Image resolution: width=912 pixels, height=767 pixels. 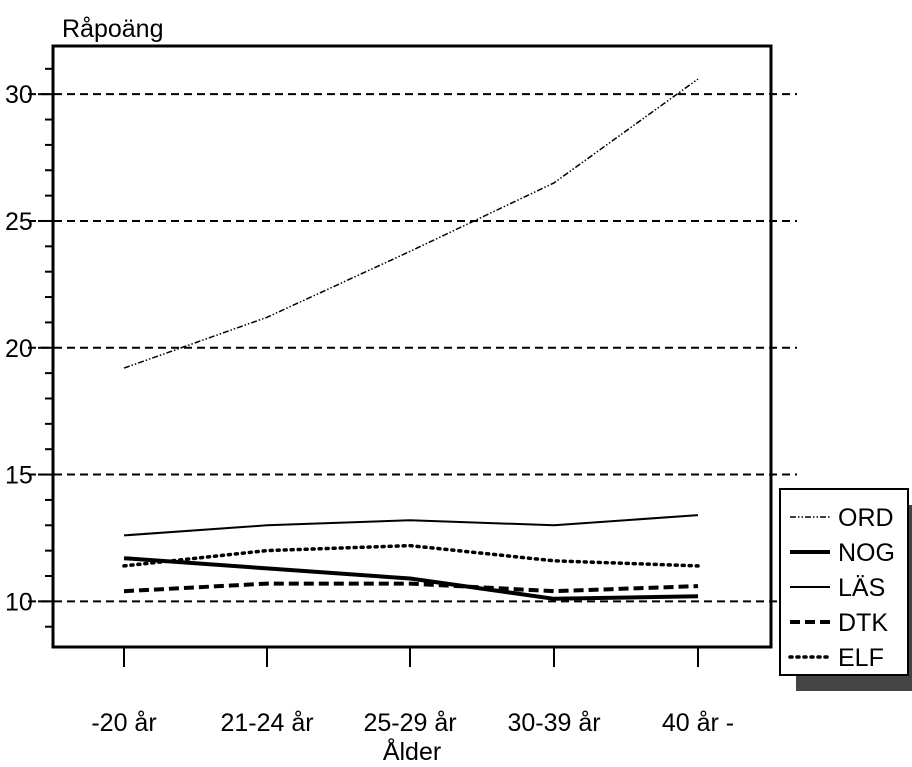 I want to click on y-axis: 10 15 20 25 30, so click(x=29, y=347).